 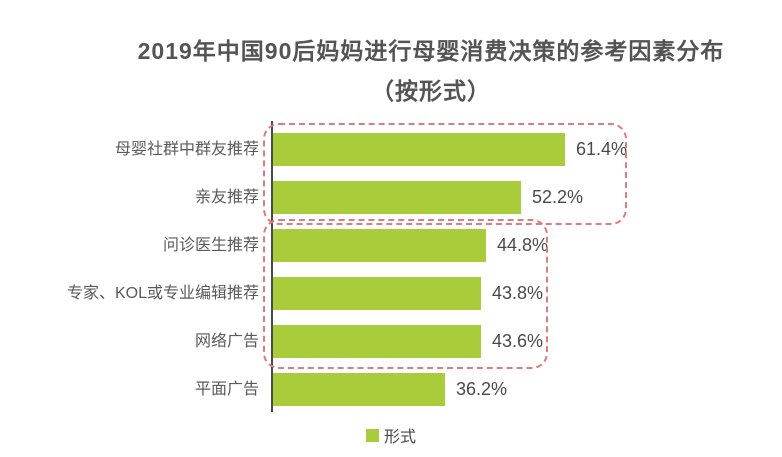 What do you see at coordinates (372, 435) in the screenshot?
I see `legend-swatch-icon` at bounding box center [372, 435].